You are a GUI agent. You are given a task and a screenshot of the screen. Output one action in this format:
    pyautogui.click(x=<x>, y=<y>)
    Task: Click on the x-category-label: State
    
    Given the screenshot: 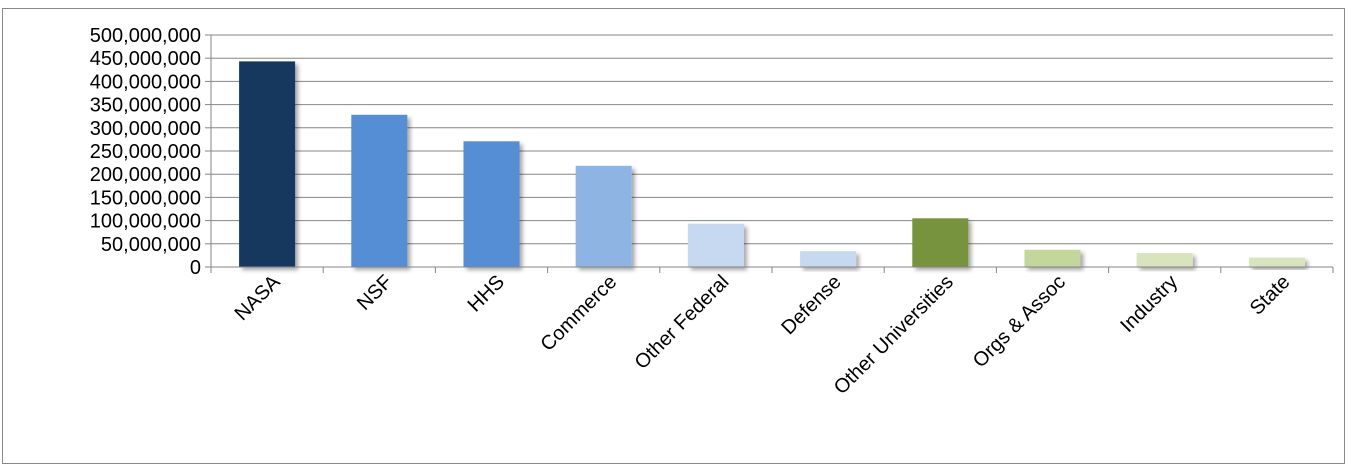 What is the action you would take?
    pyautogui.click(x=1270, y=295)
    